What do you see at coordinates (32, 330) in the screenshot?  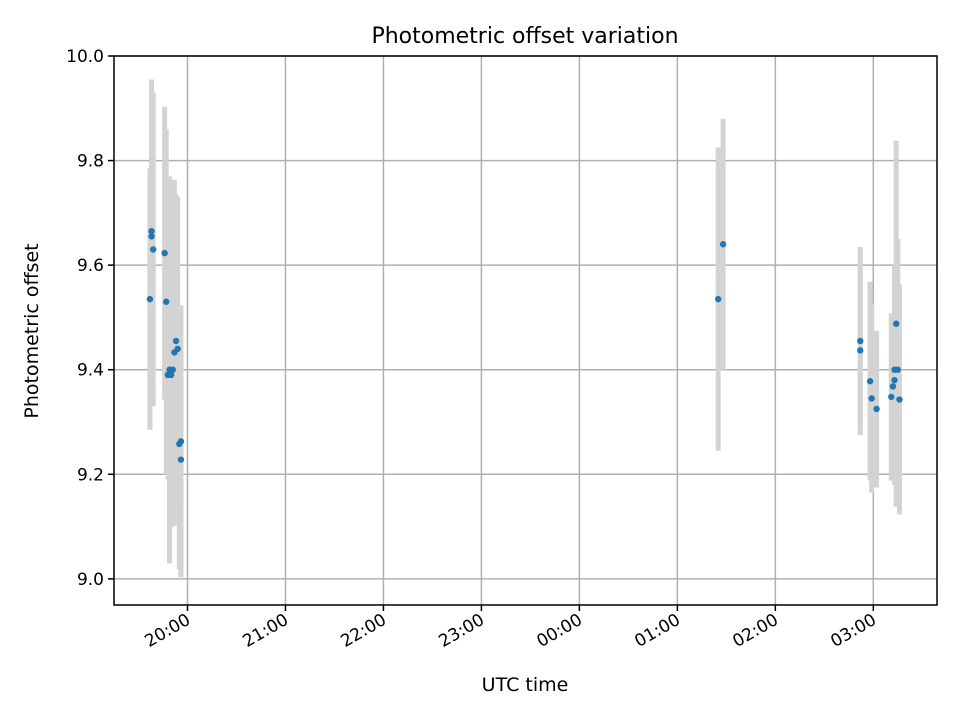 I see `y-axis-label: Photometric offset` at bounding box center [32, 330].